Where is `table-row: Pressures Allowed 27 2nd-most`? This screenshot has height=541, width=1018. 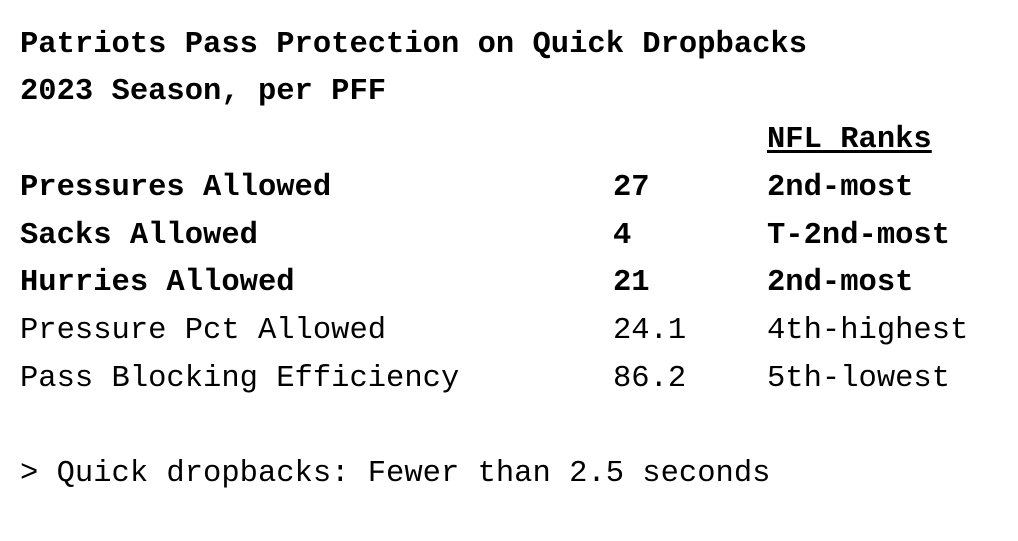 table-row: Pressures Allowed 27 2nd-most is located at coordinates (509, 194).